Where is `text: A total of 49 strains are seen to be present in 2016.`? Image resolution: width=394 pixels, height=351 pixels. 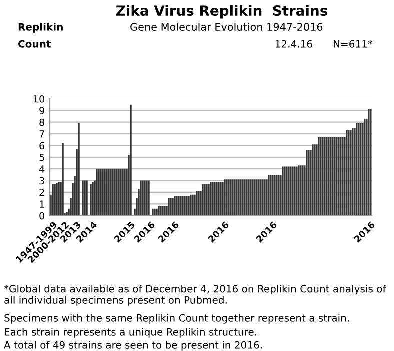 text: A total of 49 strains are seen to be present in 2016. is located at coordinates (133, 346).